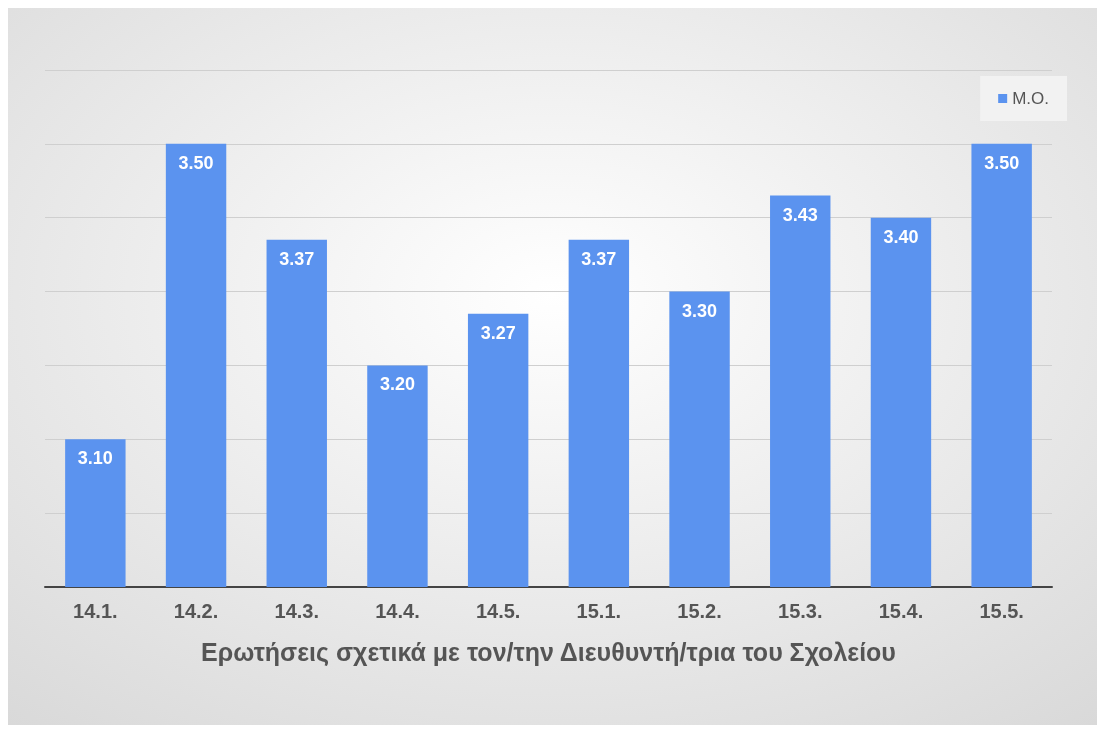  Describe the element at coordinates (800, 214) in the screenshot. I see `data-label: 3.43` at that location.